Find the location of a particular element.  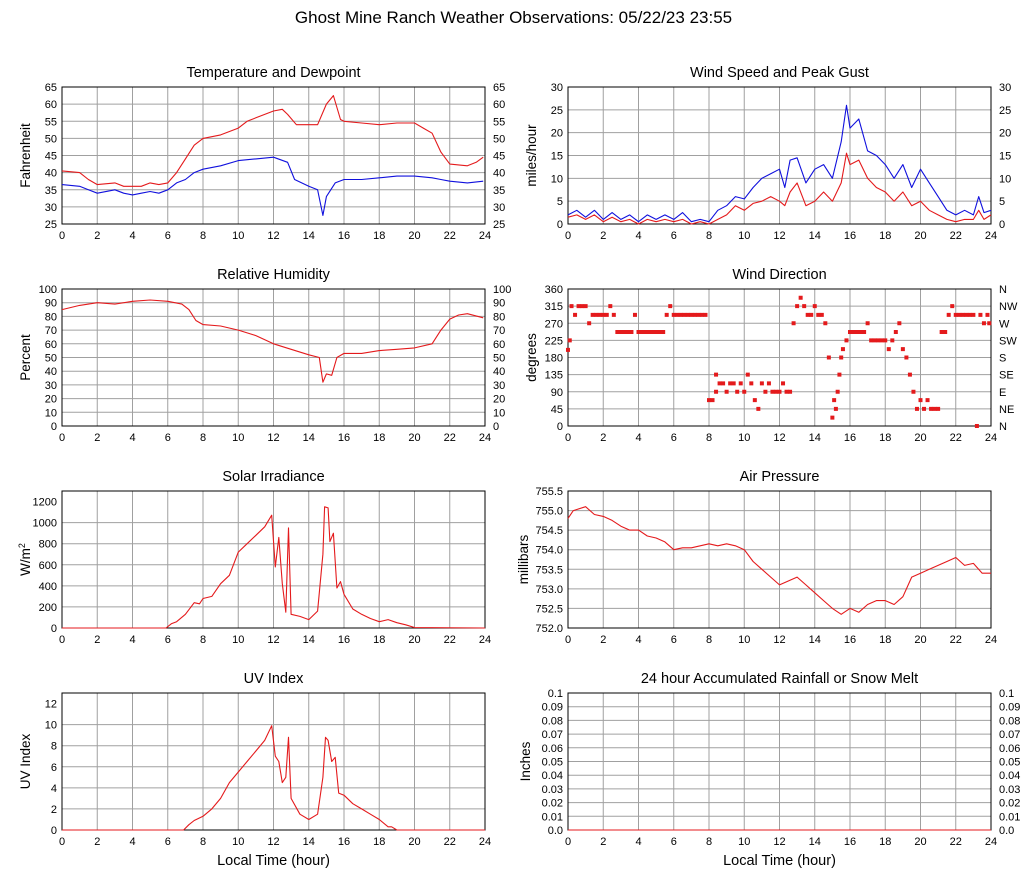

y-tick-label-right: 0.02 is located at coordinates (1009, 804).